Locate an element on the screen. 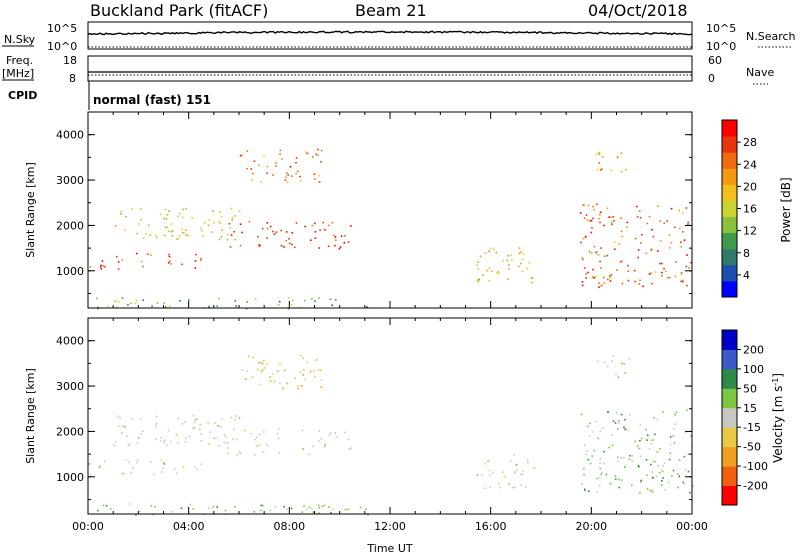  power-colorbar is located at coordinates (729, 209).